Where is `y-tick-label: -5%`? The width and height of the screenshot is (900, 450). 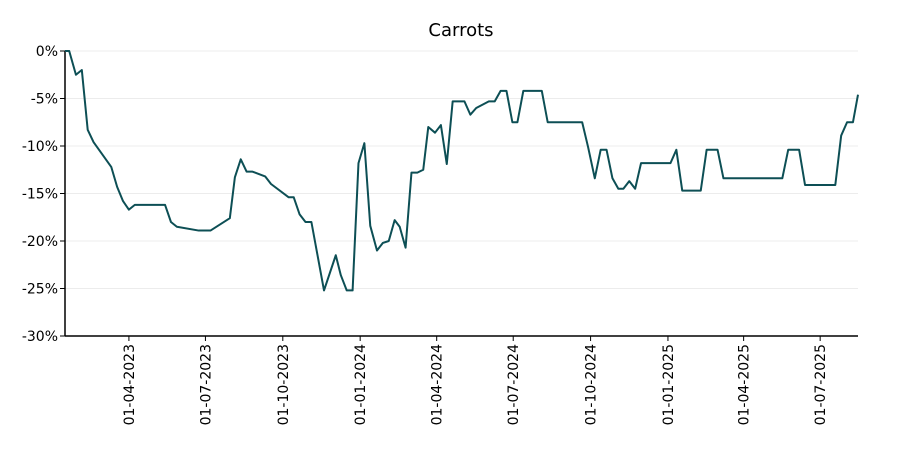
y-tick-label: -5% is located at coordinates (44, 100).